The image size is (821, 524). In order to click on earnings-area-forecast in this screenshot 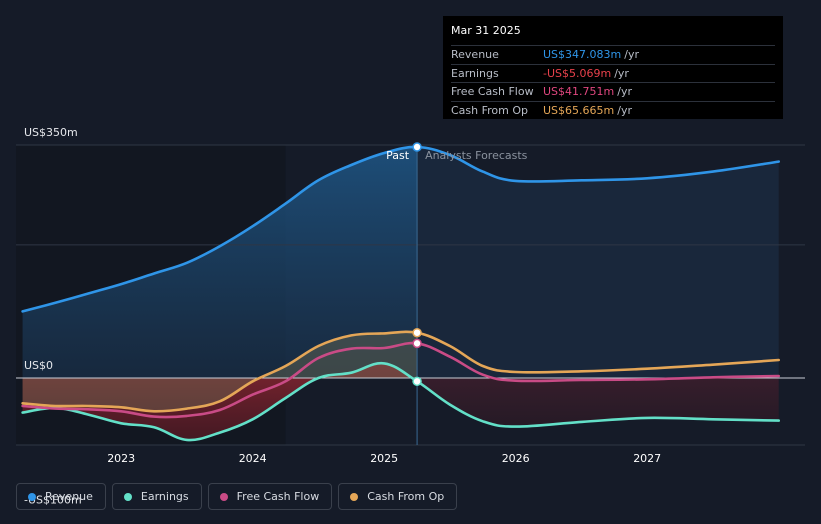, I will do `click(598, 402)`.